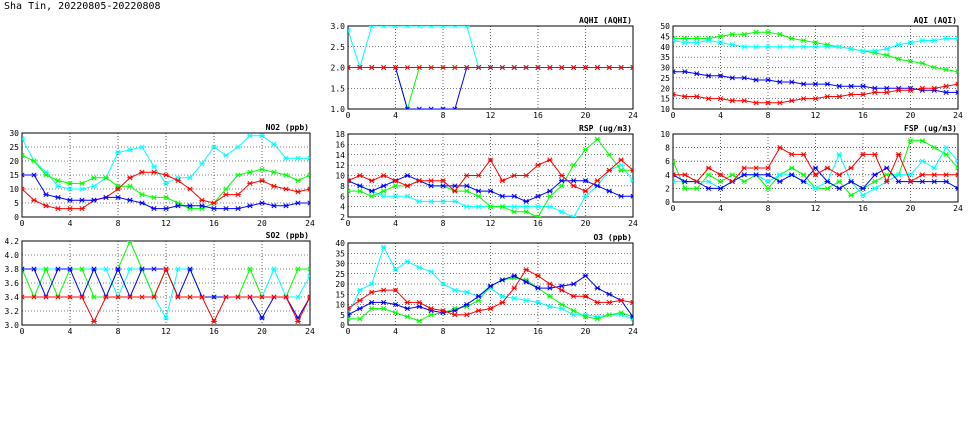 The image size is (975, 447). I want to click on so2-y-tick-label: 4.2, so click(12, 241).